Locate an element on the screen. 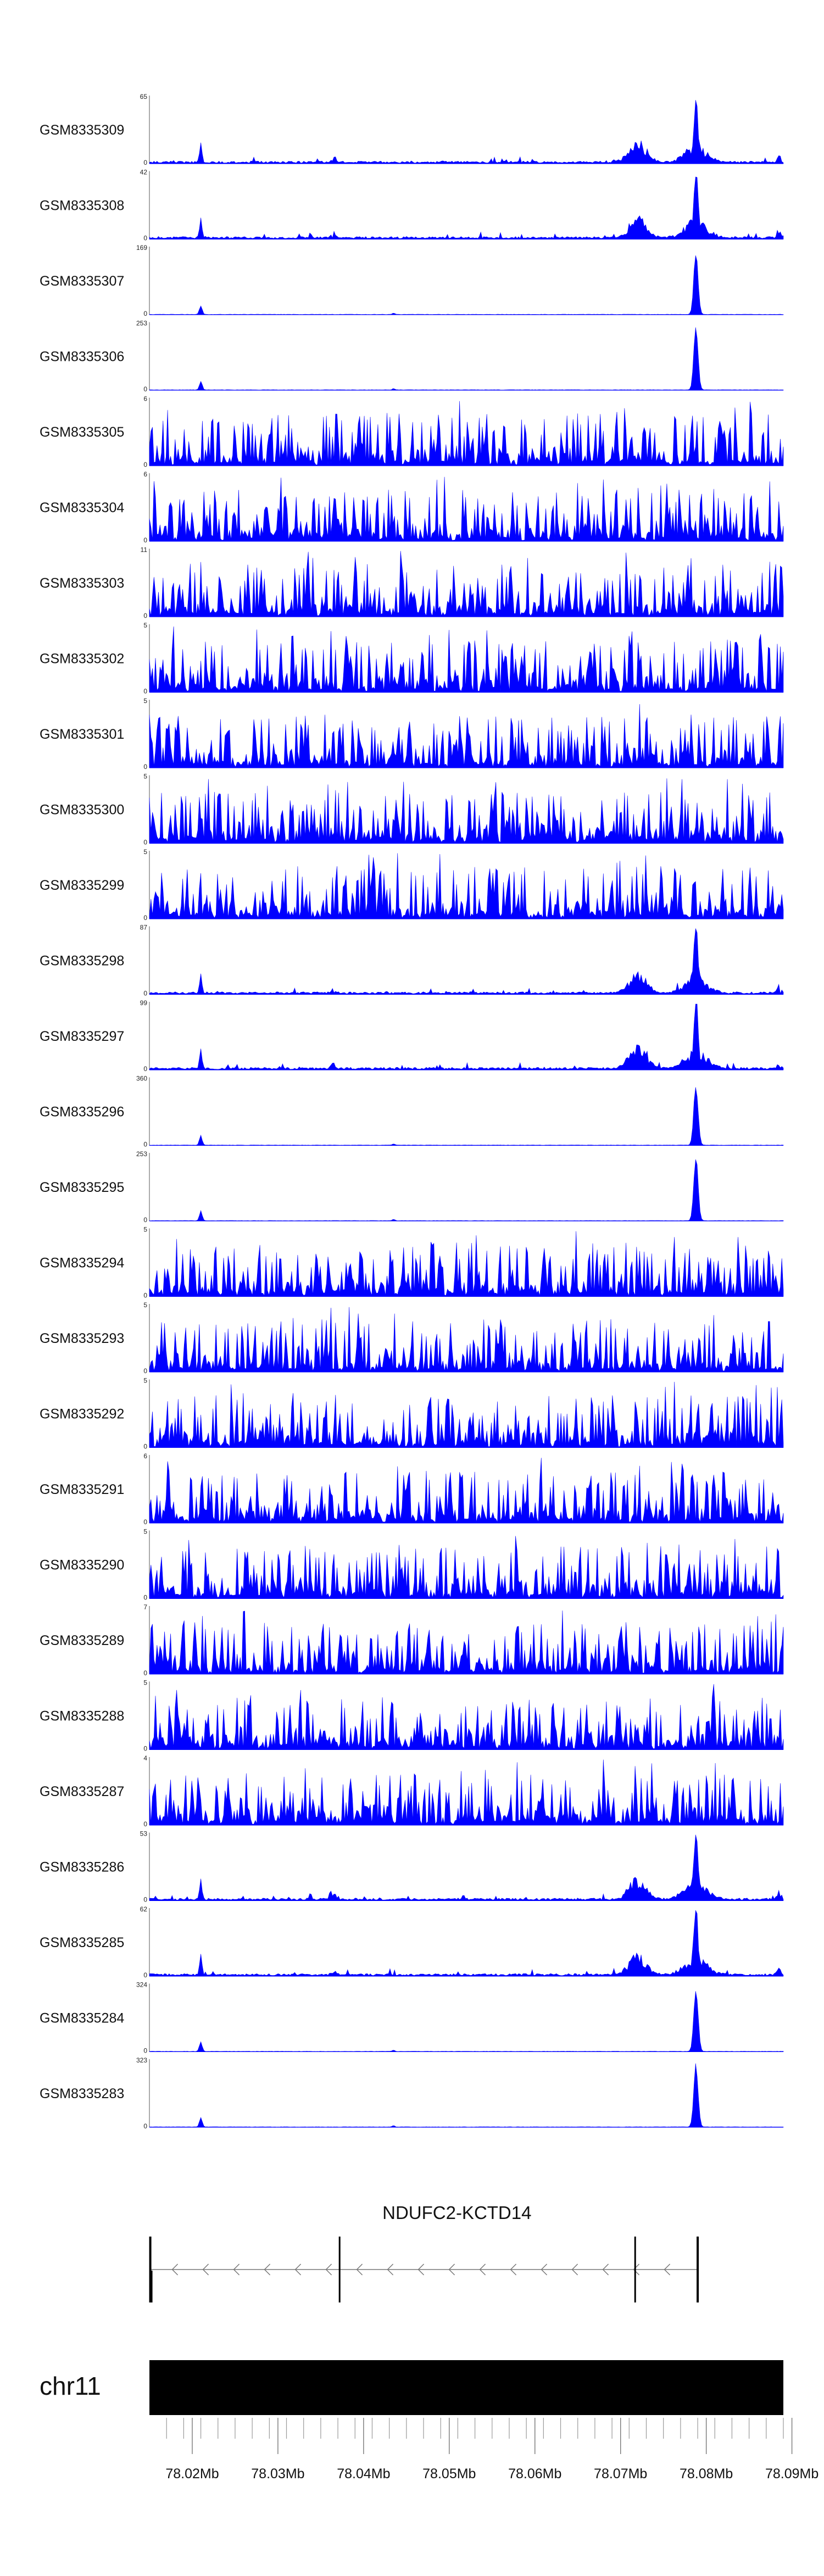  track-name-label: GSM8335289 is located at coordinates (82, 1640).